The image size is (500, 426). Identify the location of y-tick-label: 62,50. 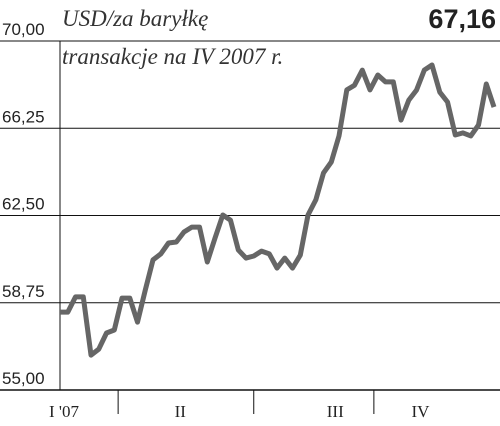
(23, 204).